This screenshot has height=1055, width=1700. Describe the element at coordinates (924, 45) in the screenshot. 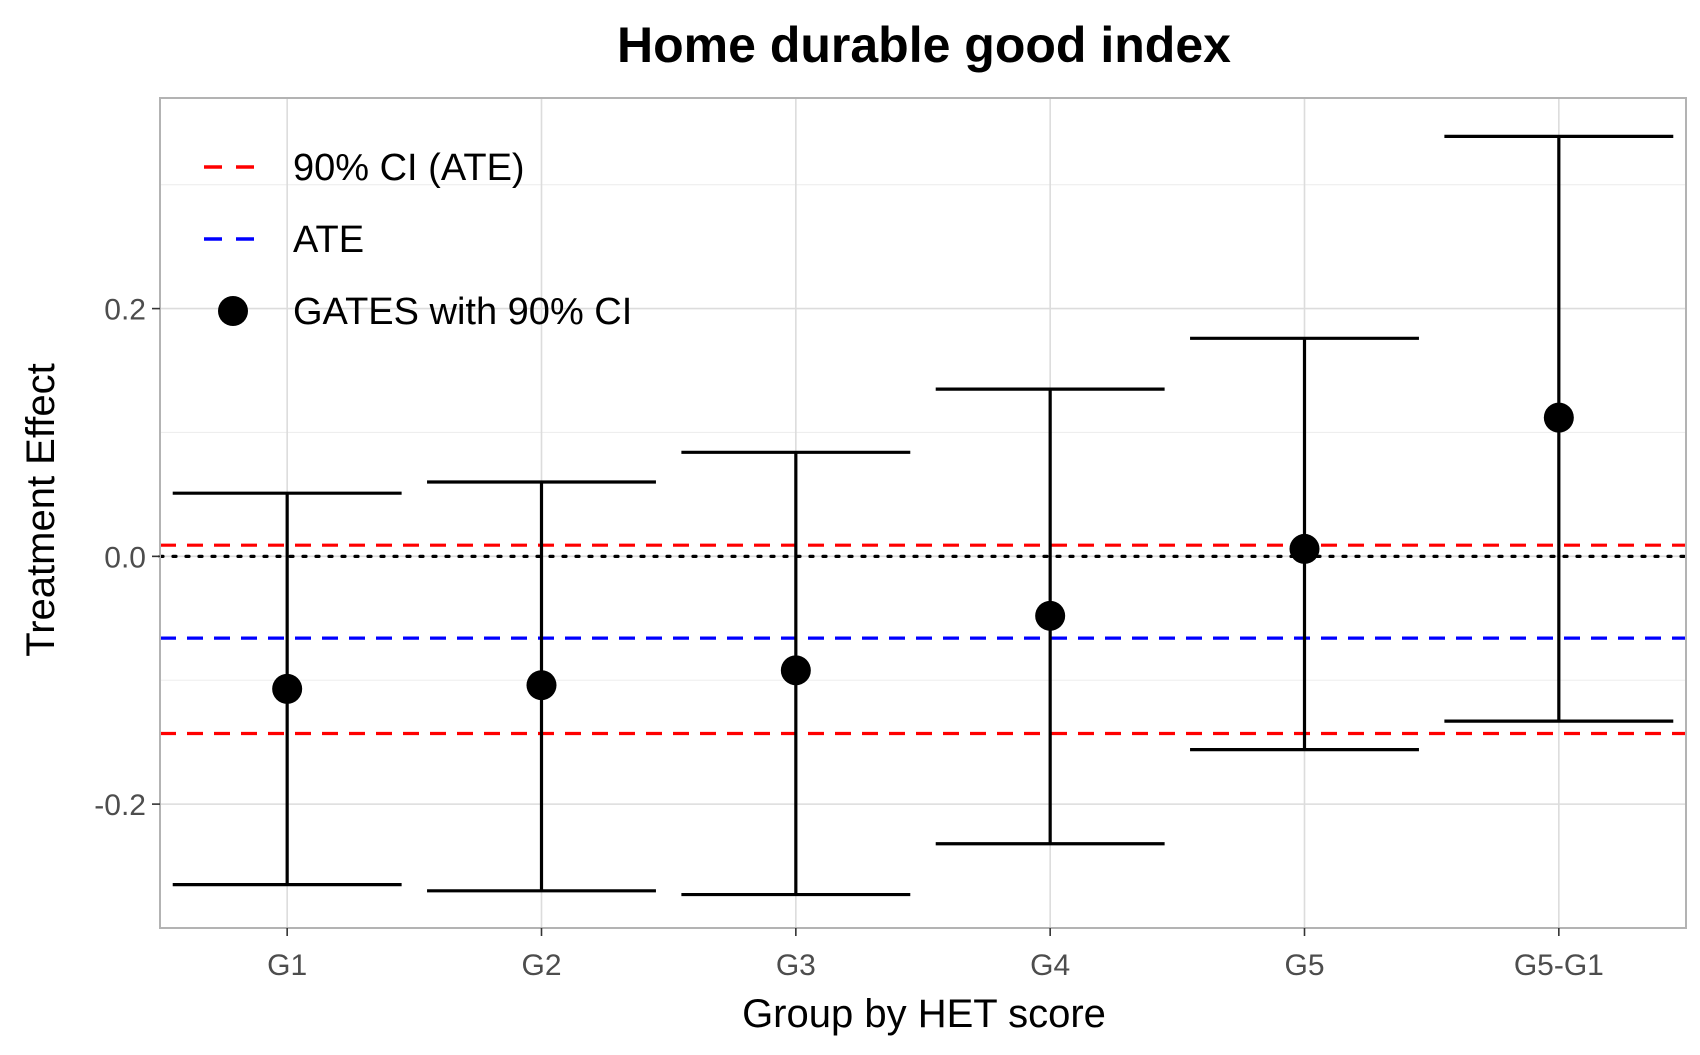

I see `chart-title: Home durable good index` at that location.